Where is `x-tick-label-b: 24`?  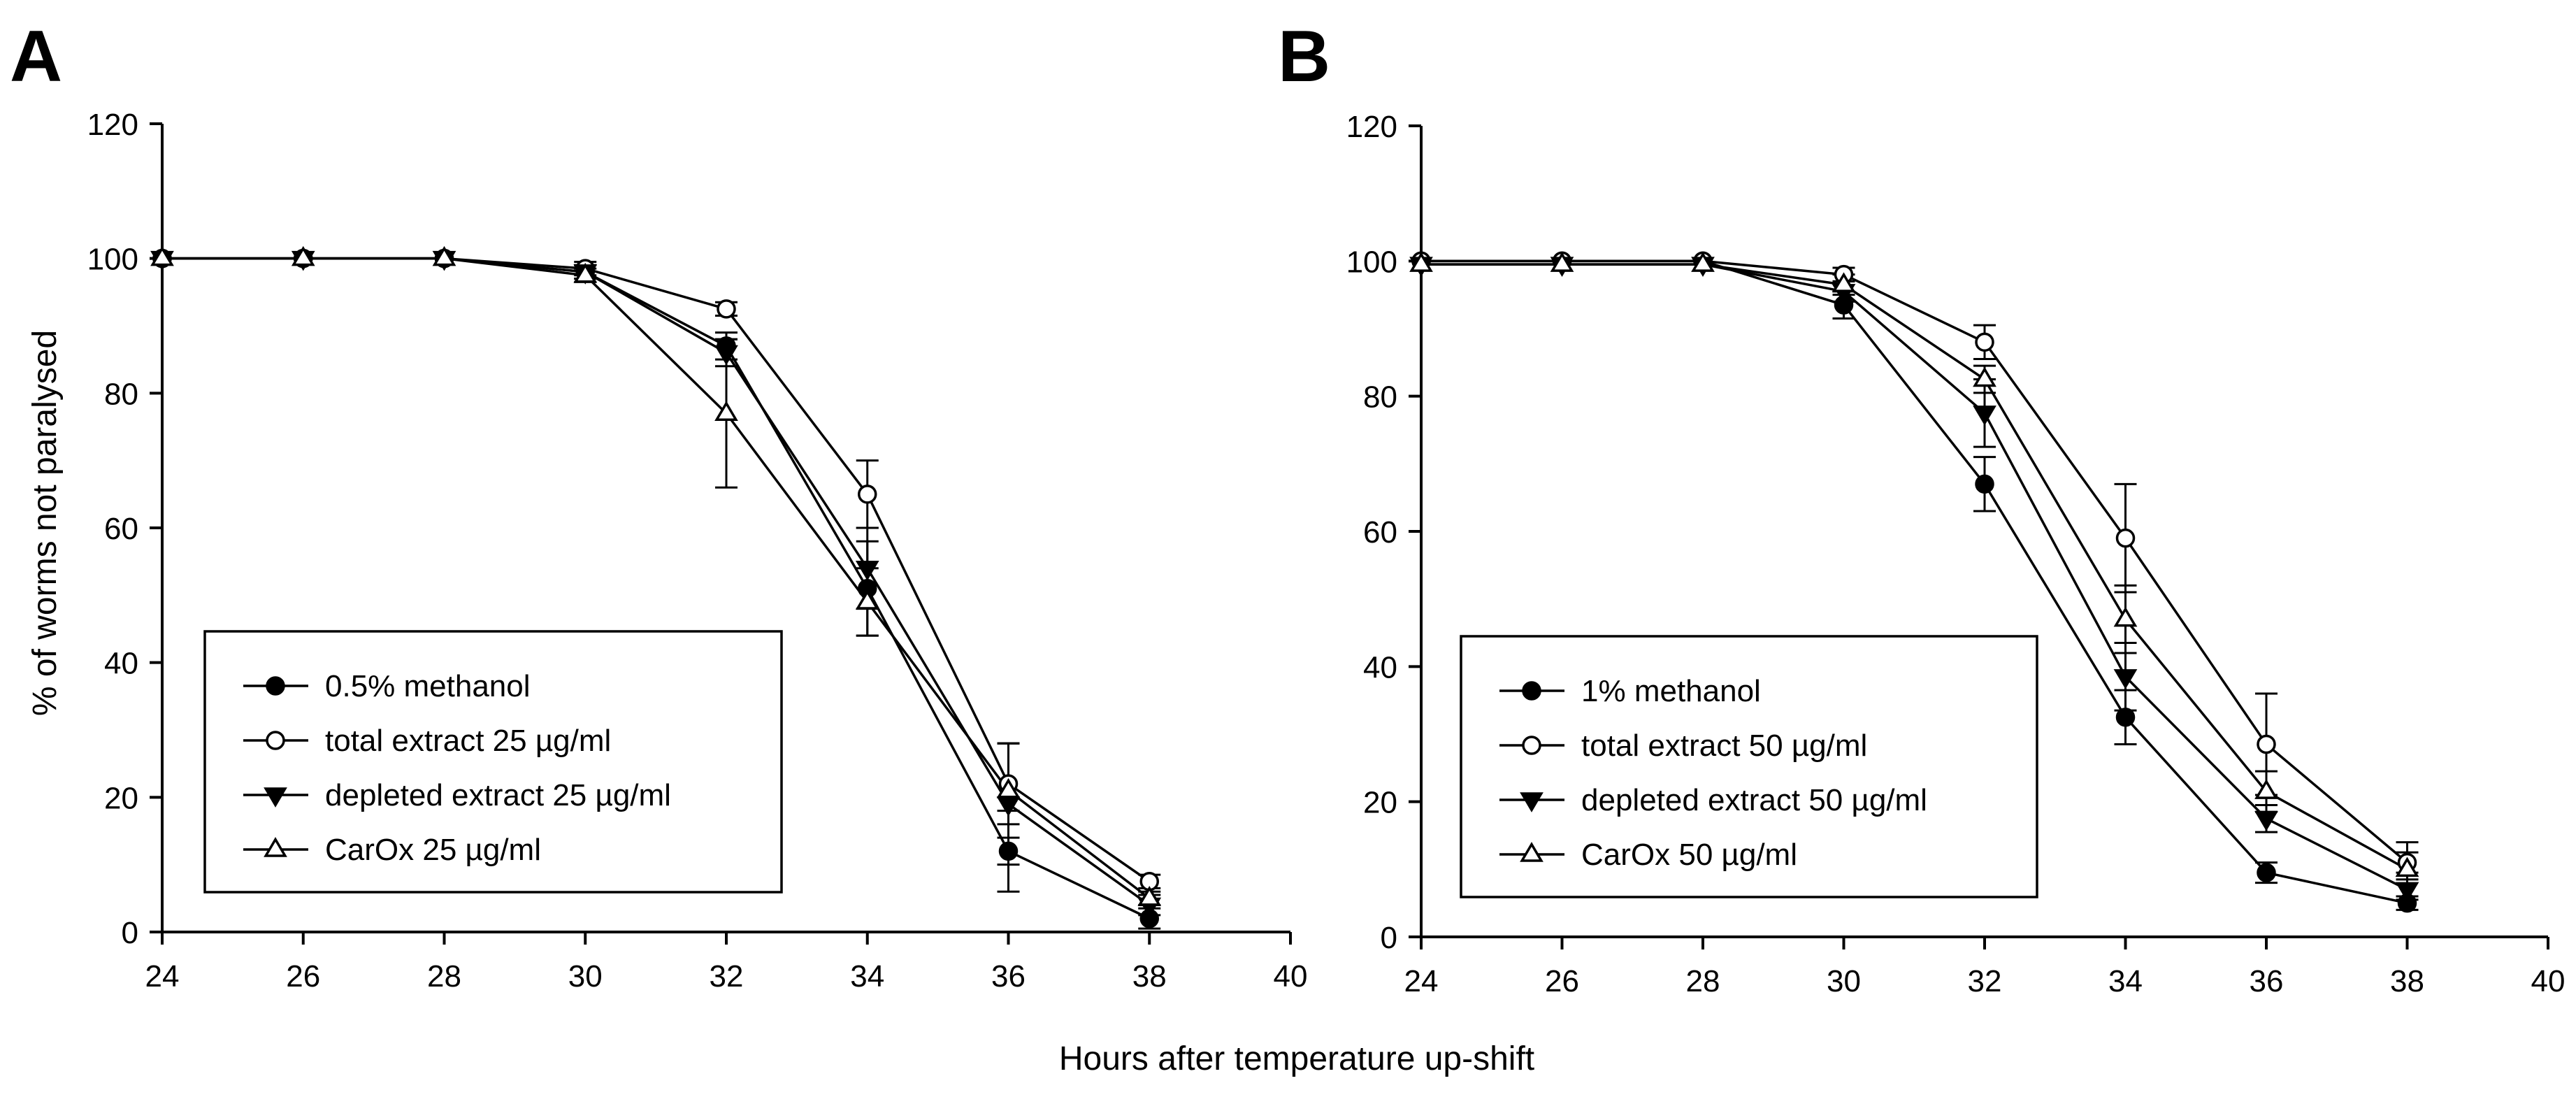
x-tick-label-b: 24 is located at coordinates (1421, 981).